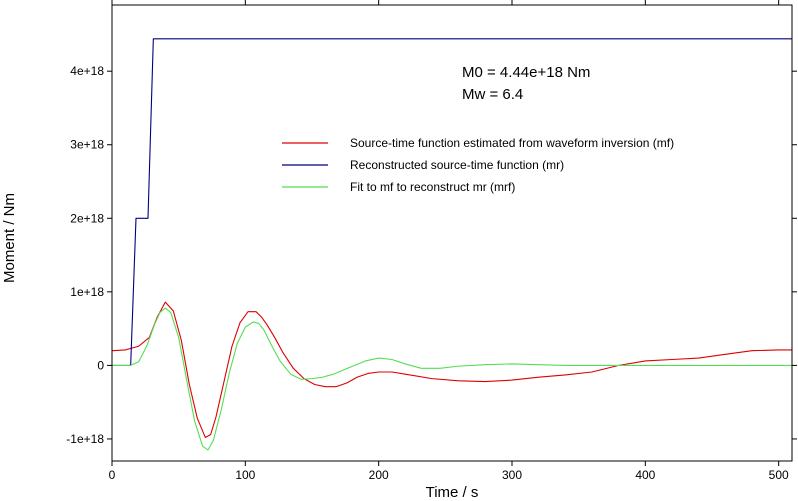 Image resolution: width=798 pixels, height=501 pixels. I want to click on y-tick-label: 0, so click(100, 365).